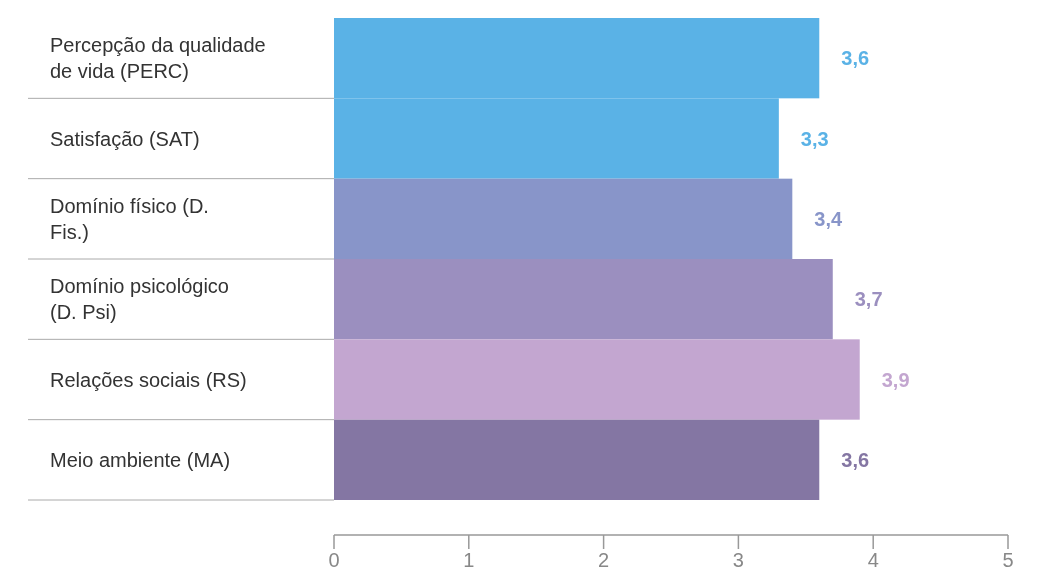 This screenshot has width=1041, height=576. I want to click on data-label: 3,3, so click(814, 138).